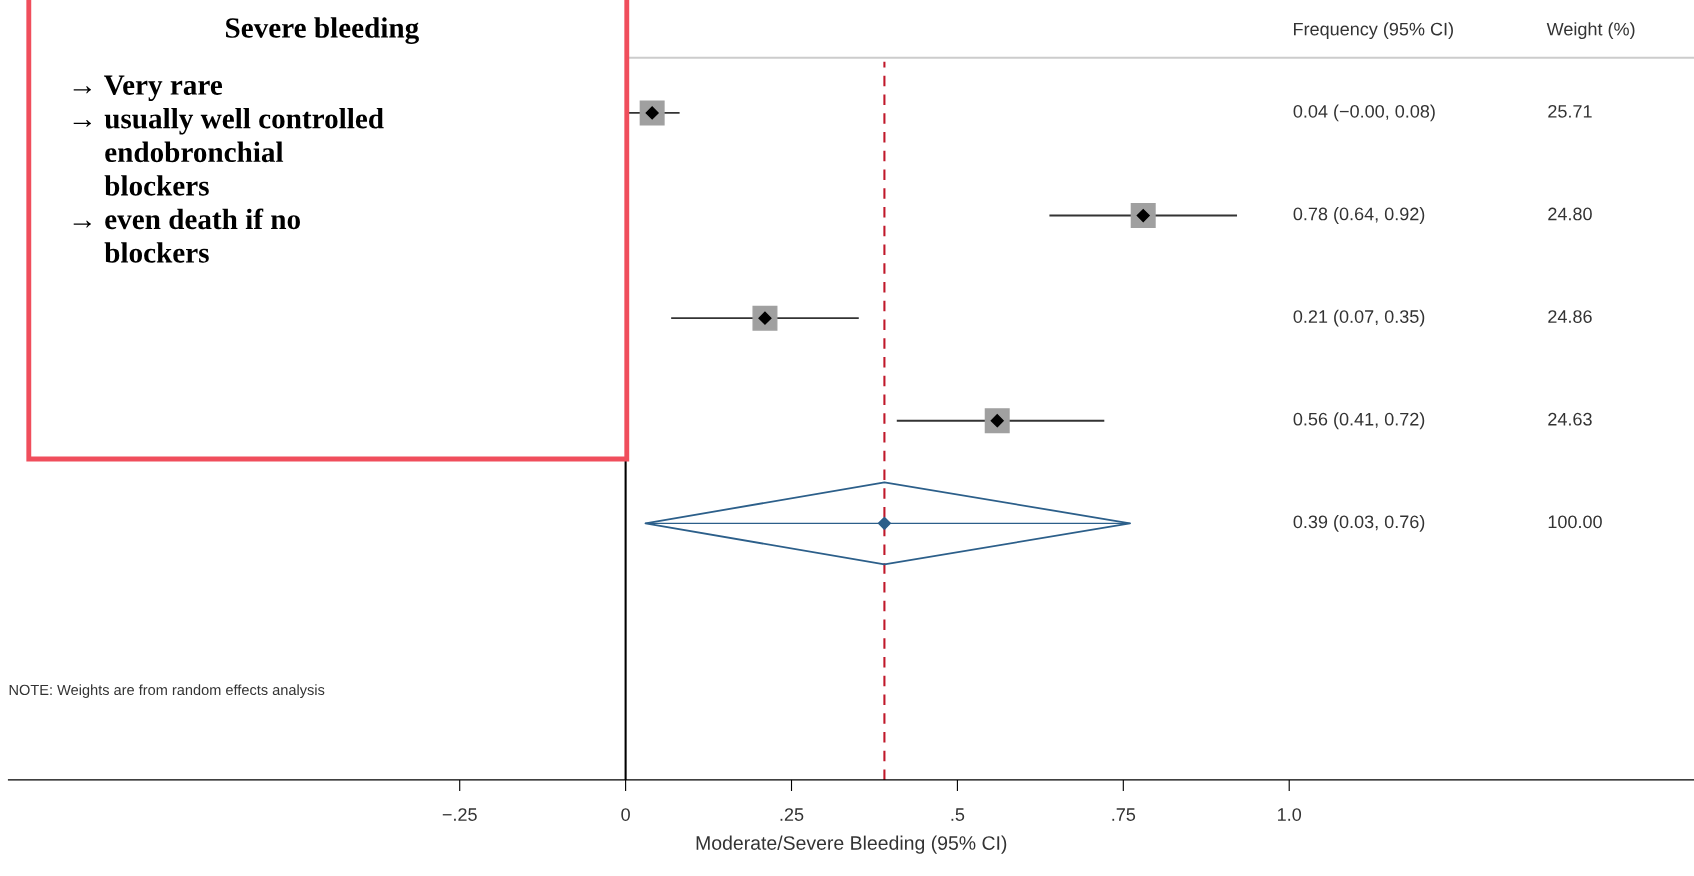 This screenshot has width=1694, height=876. Describe the element at coordinates (1570, 316) in the screenshot. I see `annotation: 24.86` at that location.